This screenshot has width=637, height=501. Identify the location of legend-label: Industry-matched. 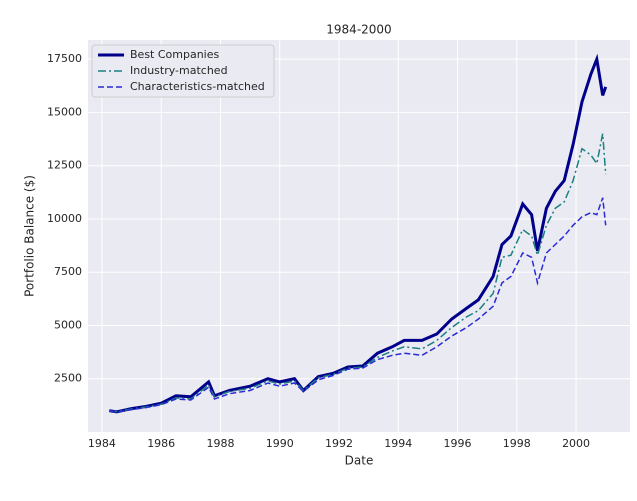
(179, 70).